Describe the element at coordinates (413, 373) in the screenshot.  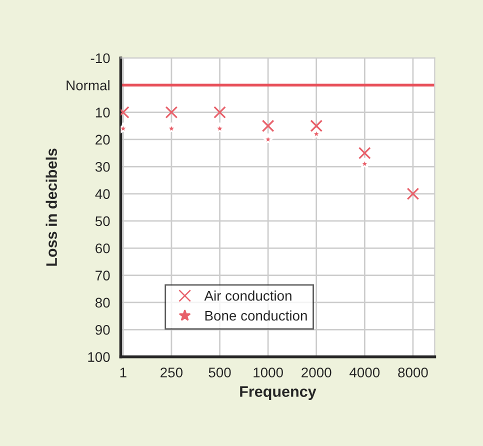
I see `x-tick-label: 8000` at that location.